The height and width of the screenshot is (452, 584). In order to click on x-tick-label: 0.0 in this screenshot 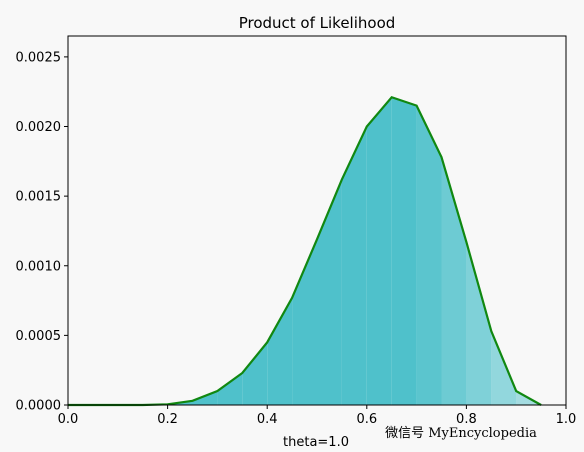, I will do `click(68, 419)`.